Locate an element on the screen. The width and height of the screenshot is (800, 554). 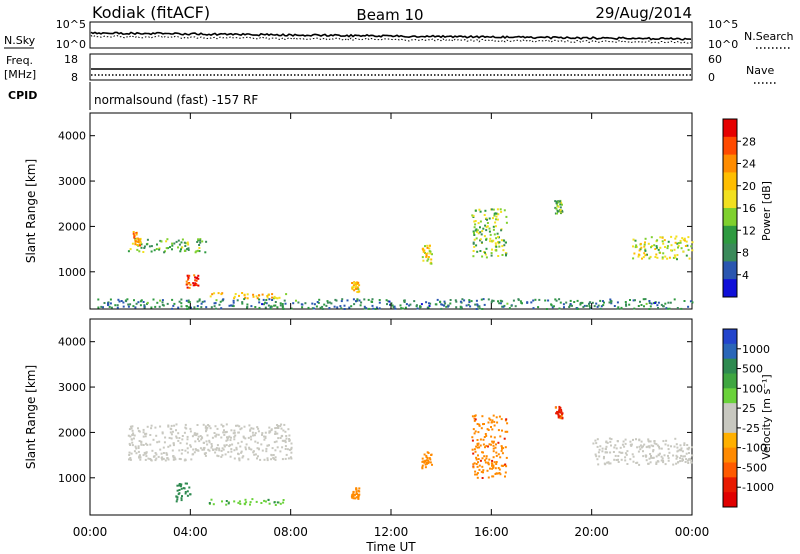
nsky-tick-bottom: 10^0 is located at coordinates (71, 44).